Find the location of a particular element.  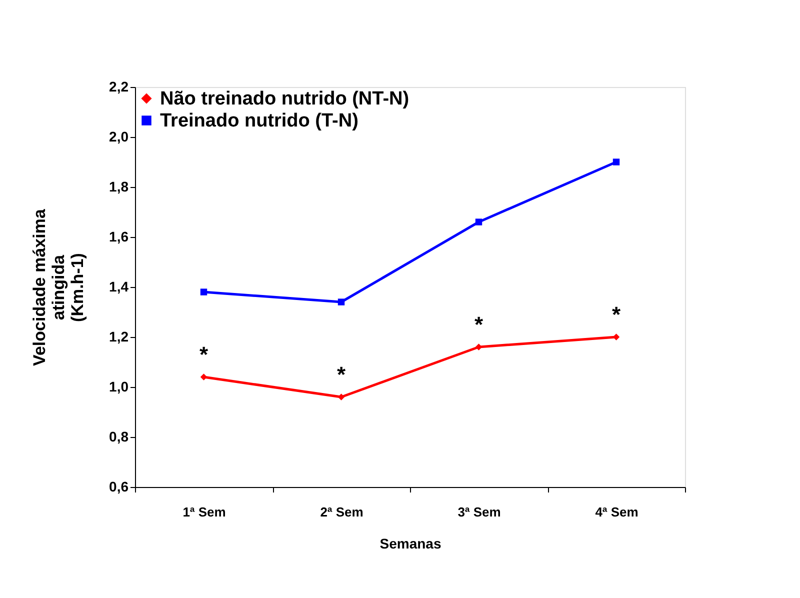

y-tick-label: 1,0 is located at coordinates (119, 386).